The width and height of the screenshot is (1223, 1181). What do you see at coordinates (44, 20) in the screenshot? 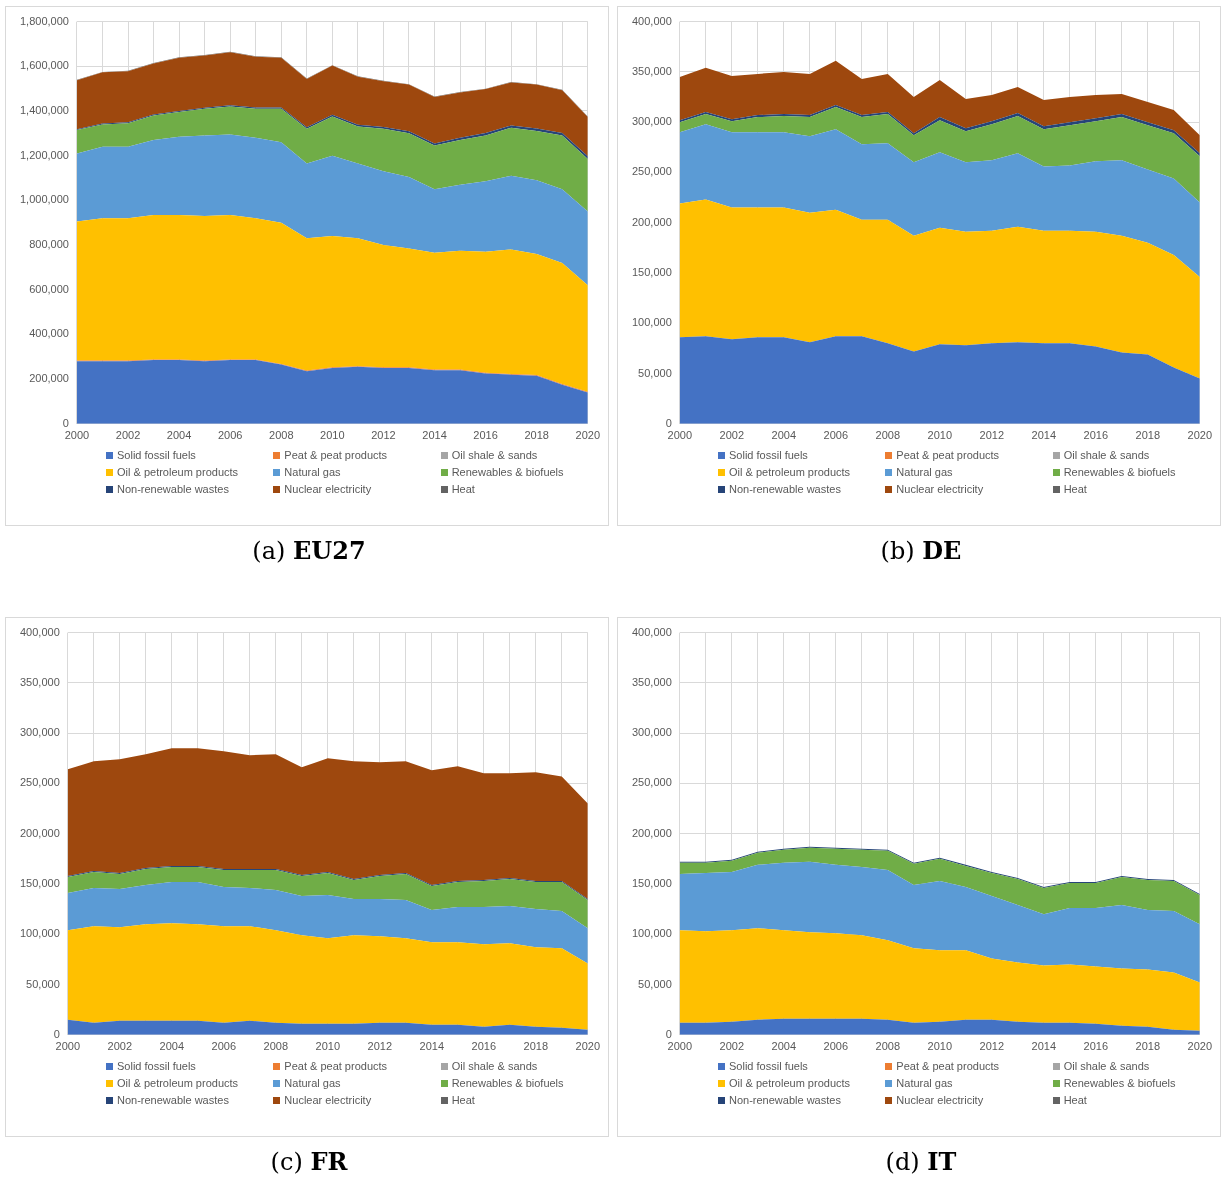
I see `y-tick-label: 1,800,000` at bounding box center [44, 20].